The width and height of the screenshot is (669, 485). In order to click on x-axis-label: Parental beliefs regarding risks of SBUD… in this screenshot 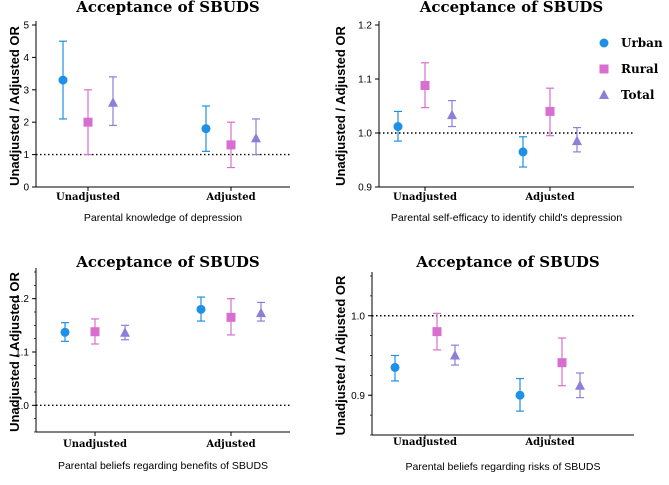, I will do `click(503, 467)`.